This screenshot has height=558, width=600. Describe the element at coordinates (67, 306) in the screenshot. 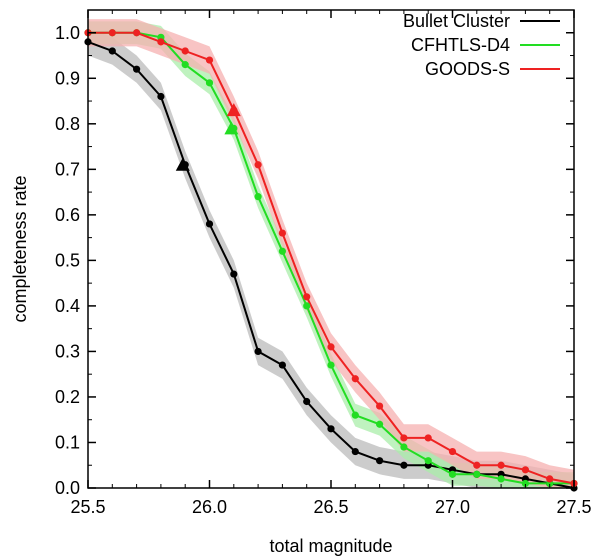

I see `y-tick-label: 0.4` at that location.